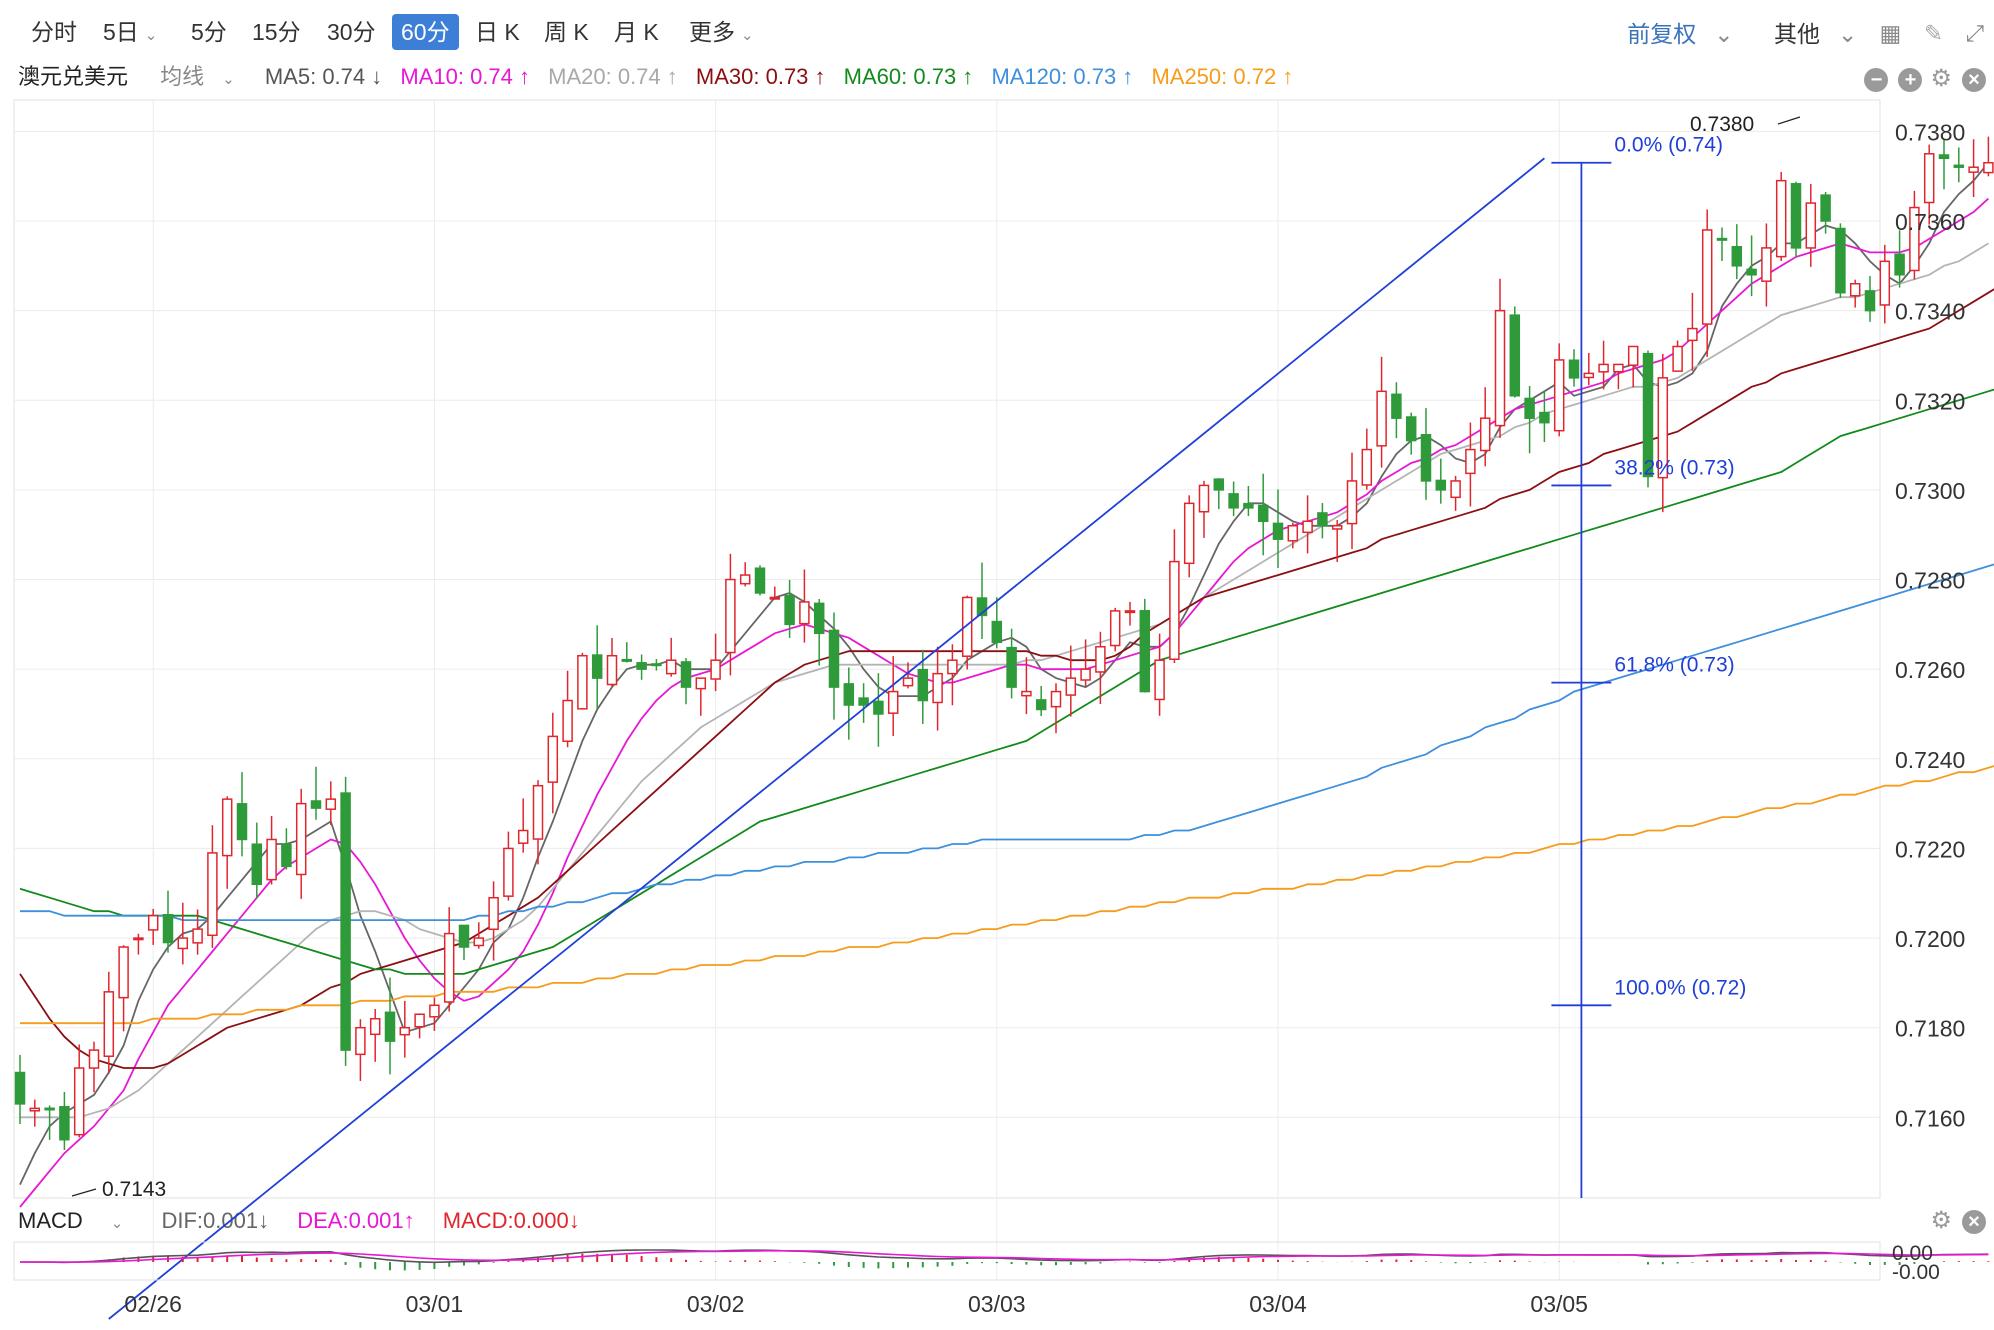  I want to click on fullscreen-icon: ⤢, so click(1974, 32).